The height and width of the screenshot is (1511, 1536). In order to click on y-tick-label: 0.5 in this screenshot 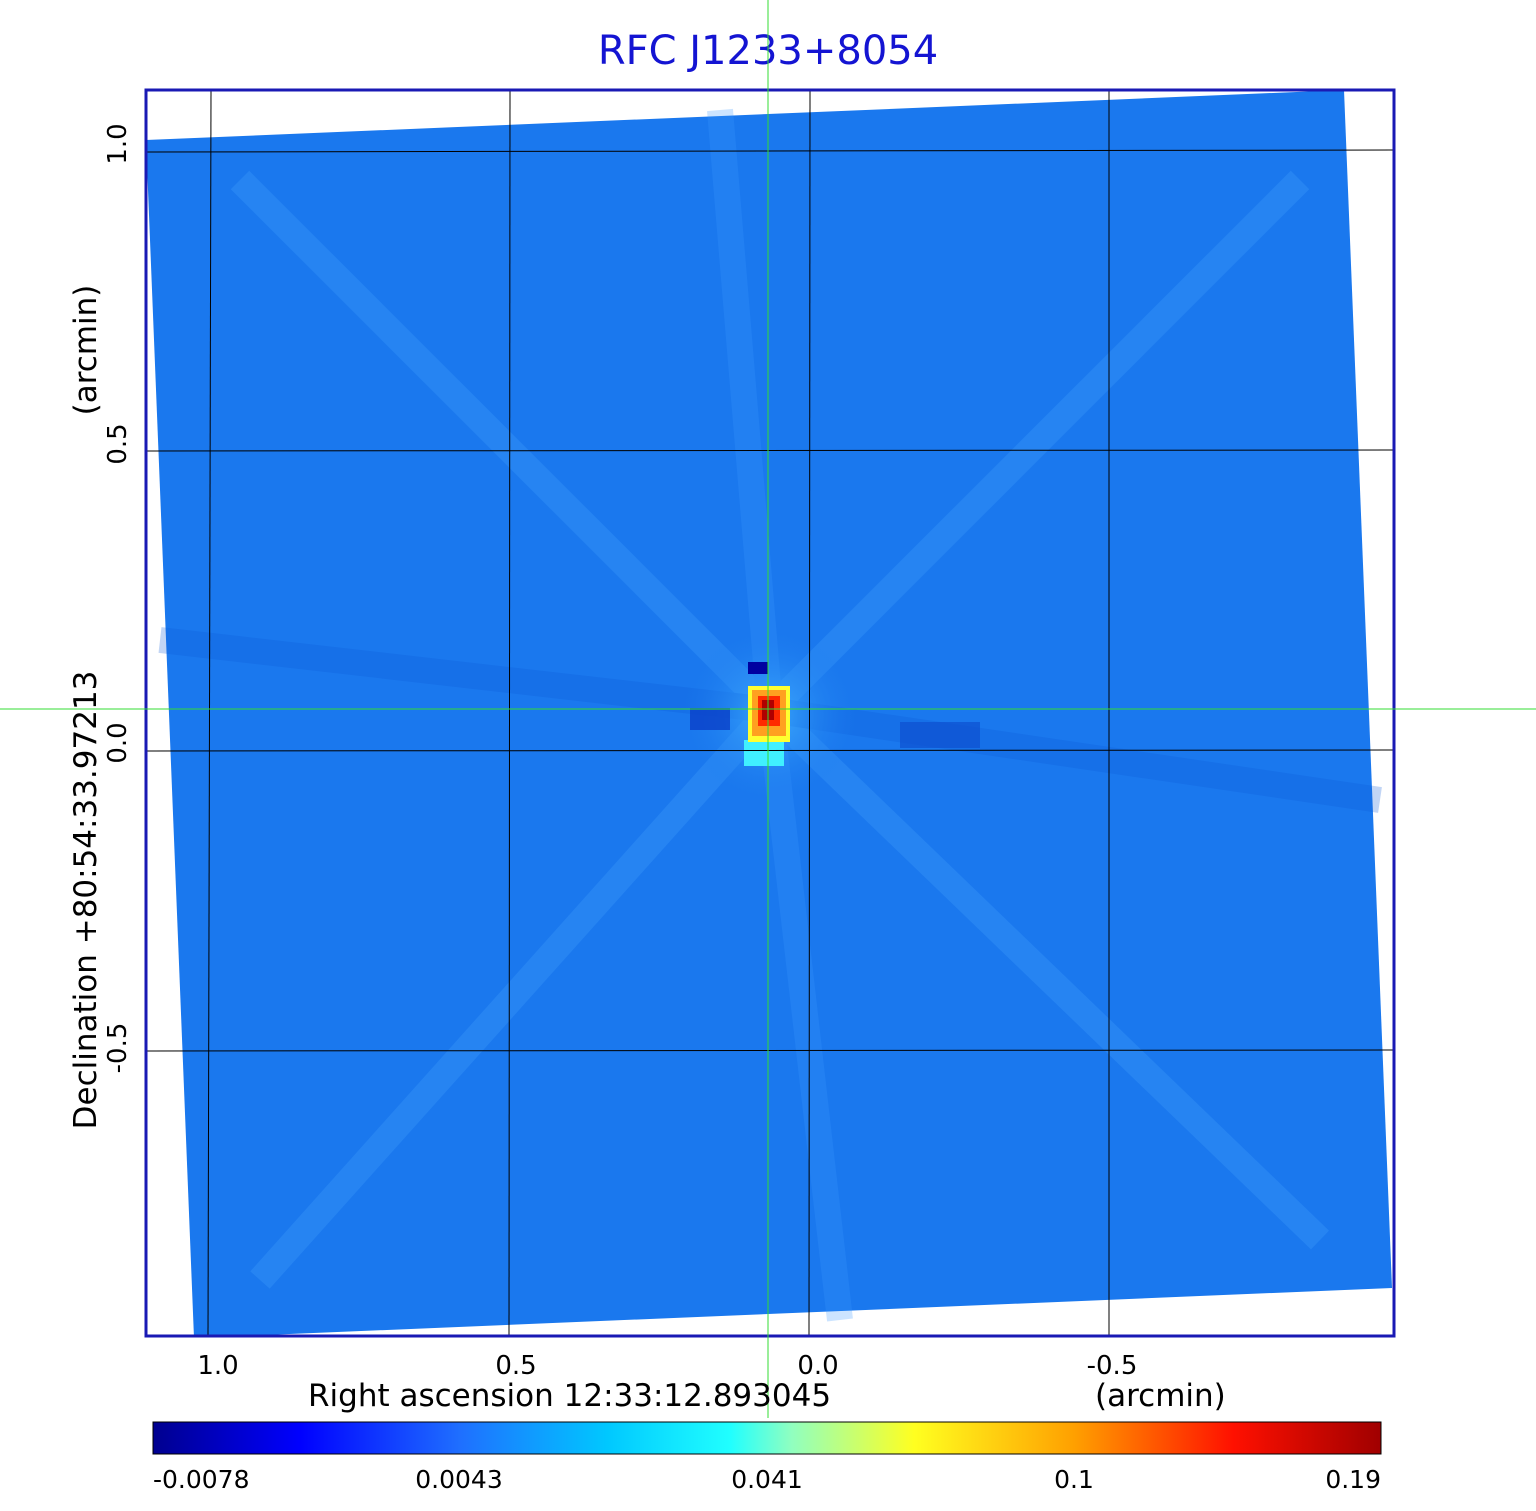, I will do `click(118, 443)`.